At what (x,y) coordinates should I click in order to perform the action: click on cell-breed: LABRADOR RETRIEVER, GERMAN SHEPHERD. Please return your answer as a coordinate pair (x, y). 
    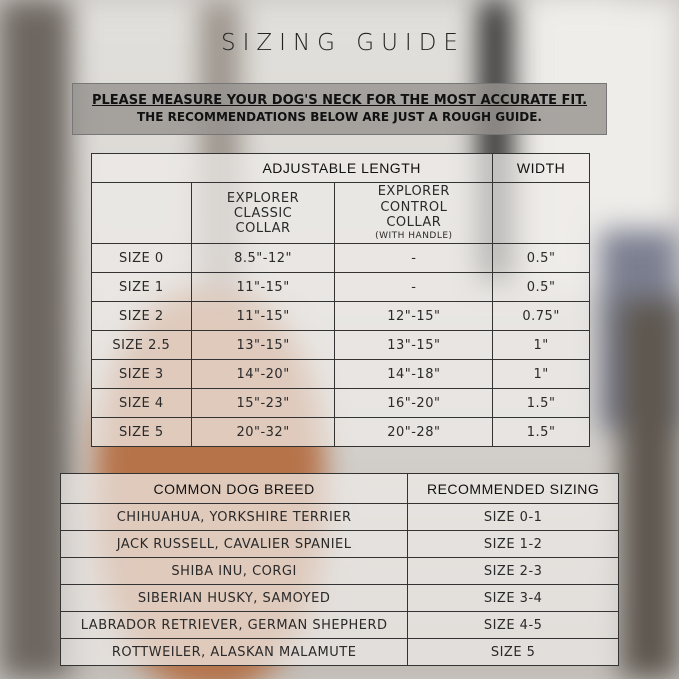
    Looking at the image, I should click on (234, 625).